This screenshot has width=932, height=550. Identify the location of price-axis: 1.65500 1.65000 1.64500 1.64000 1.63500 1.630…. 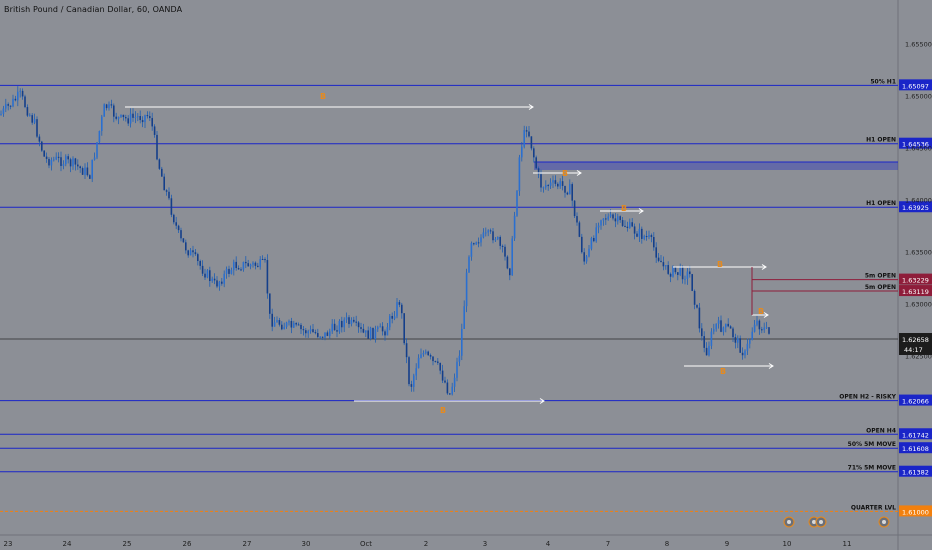
(918, 295).